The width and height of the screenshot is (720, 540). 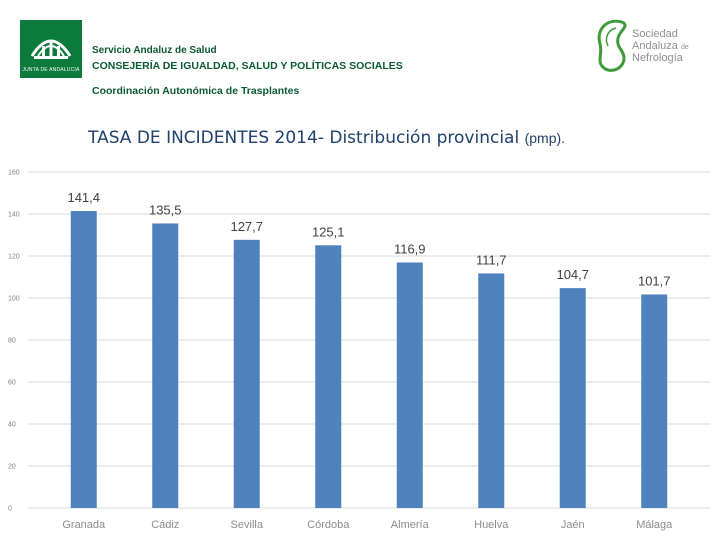 What do you see at coordinates (654, 280) in the screenshot?
I see `data-label: 101,7` at bounding box center [654, 280].